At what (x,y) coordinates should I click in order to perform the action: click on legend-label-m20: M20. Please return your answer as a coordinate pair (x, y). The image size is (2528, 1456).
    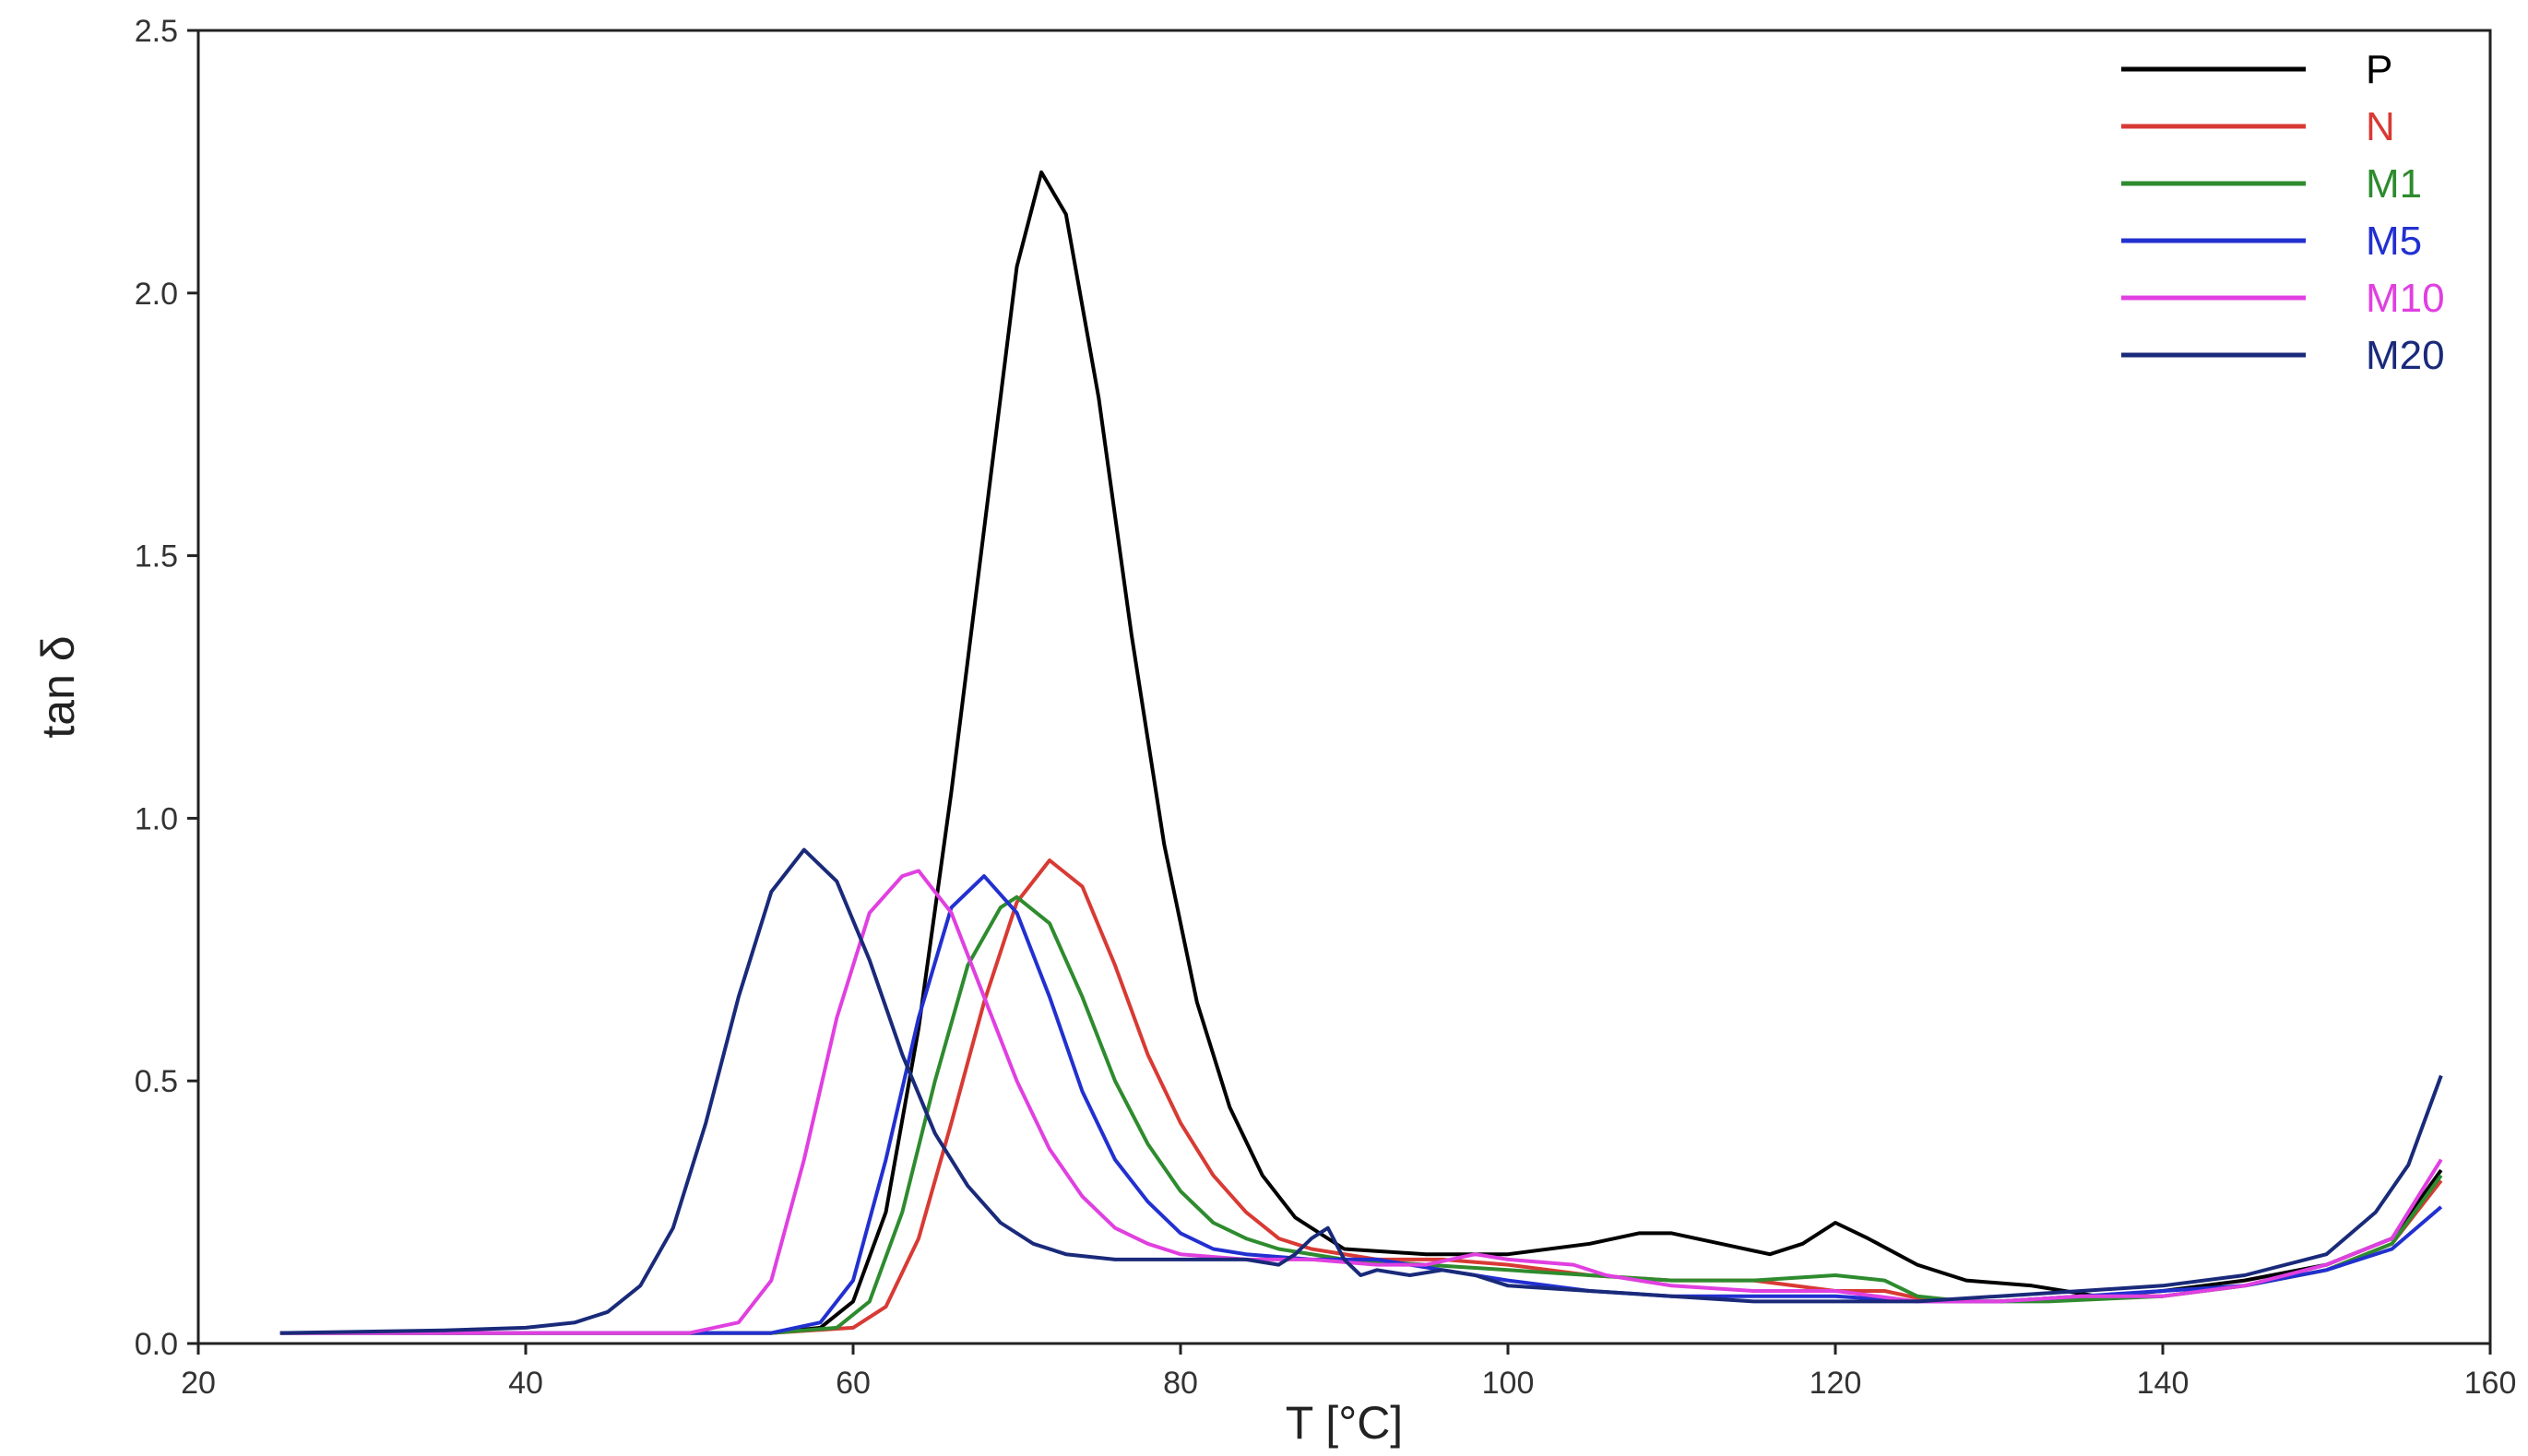
    Looking at the image, I should click on (2405, 355).